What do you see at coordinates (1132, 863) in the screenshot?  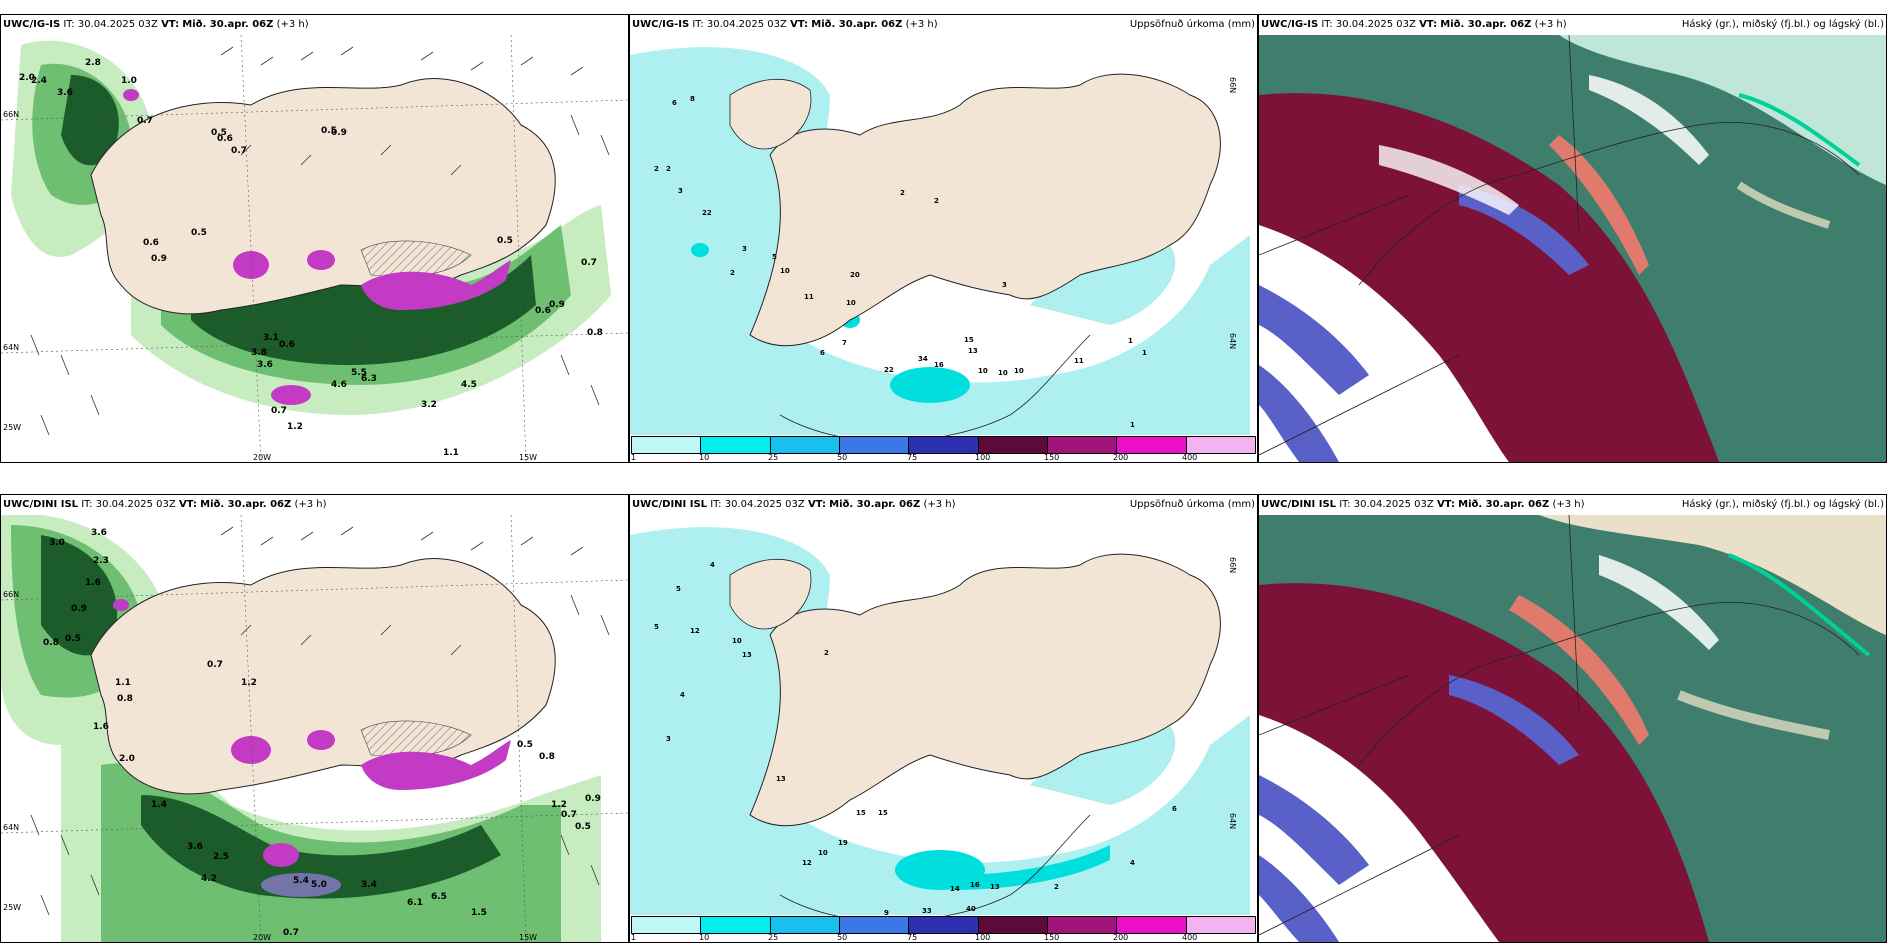 I see `value-label: 4` at bounding box center [1132, 863].